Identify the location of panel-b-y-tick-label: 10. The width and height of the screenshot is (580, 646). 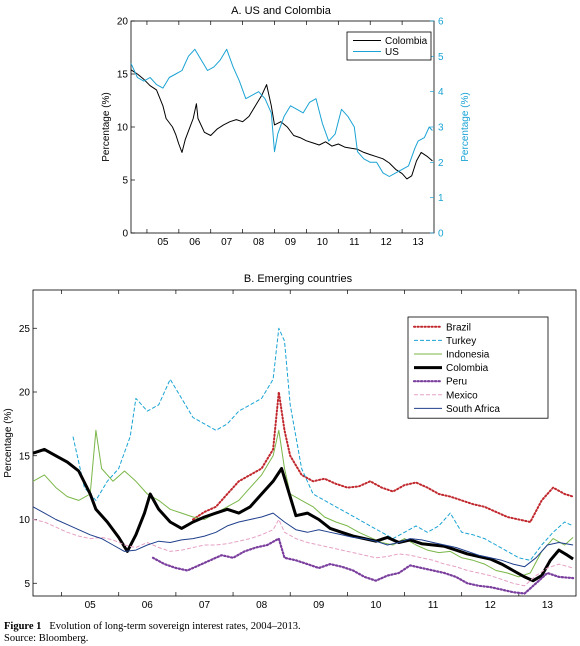
(25, 520).